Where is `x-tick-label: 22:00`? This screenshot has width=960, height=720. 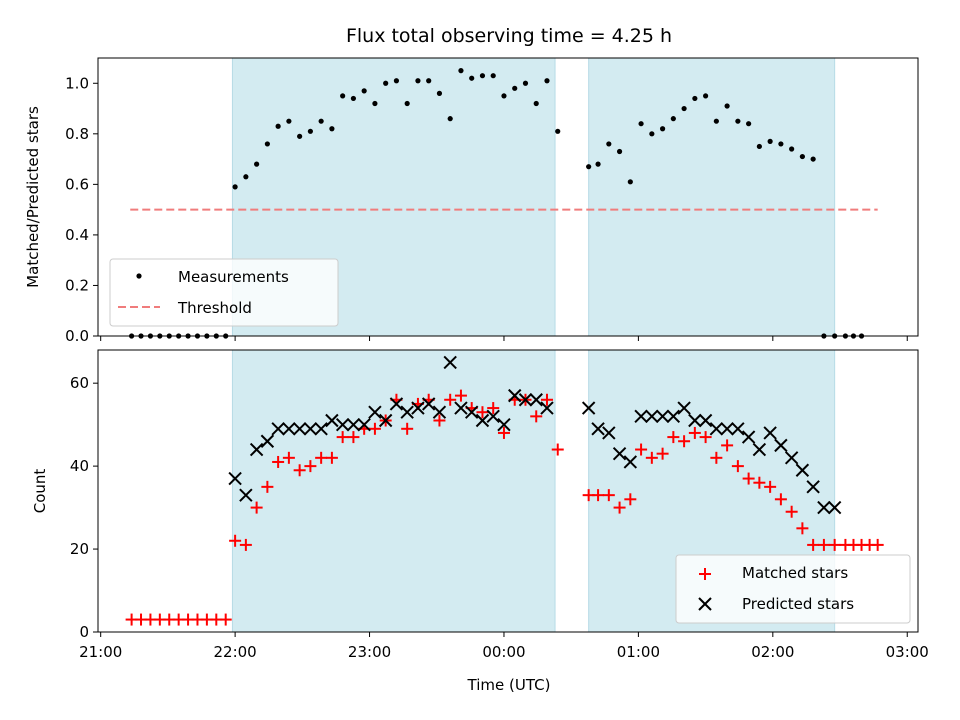 x-tick-label: 22:00 is located at coordinates (234, 652).